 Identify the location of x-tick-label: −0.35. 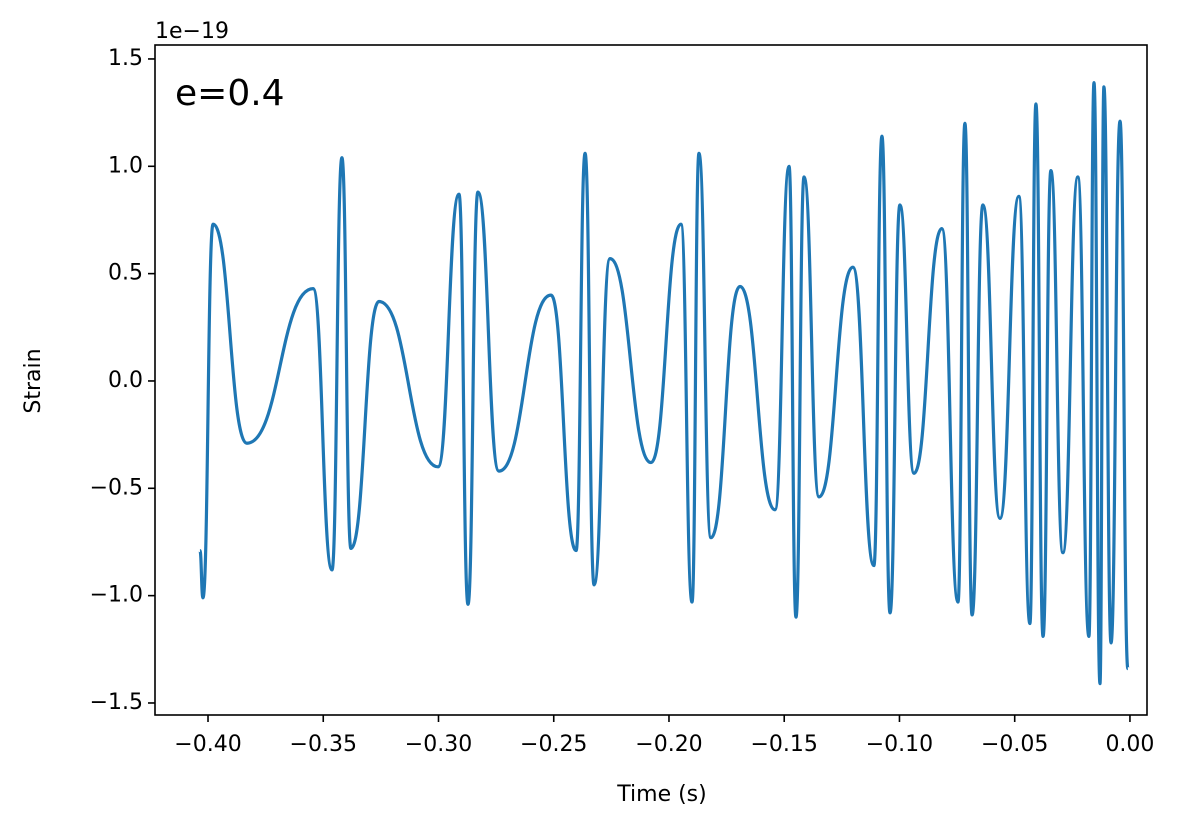
(323, 744).